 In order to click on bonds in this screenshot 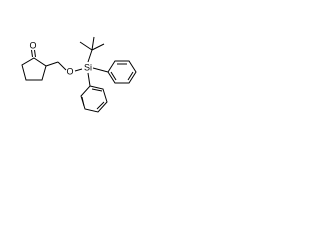, I will do `click(79, 74)`.